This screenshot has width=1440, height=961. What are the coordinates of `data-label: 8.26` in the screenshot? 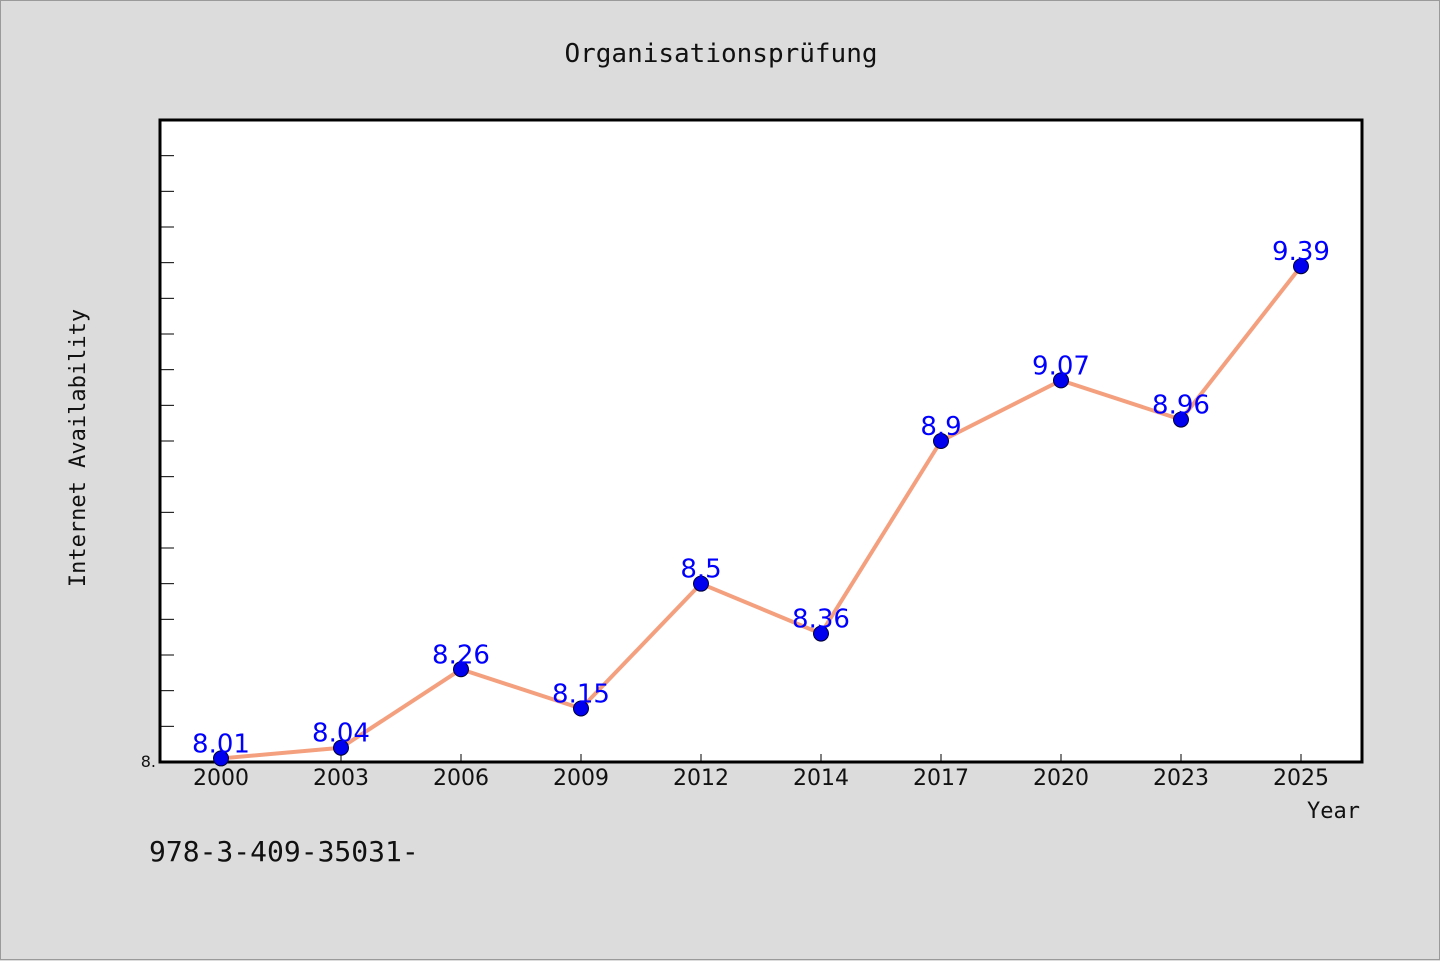 It's located at (461, 655).